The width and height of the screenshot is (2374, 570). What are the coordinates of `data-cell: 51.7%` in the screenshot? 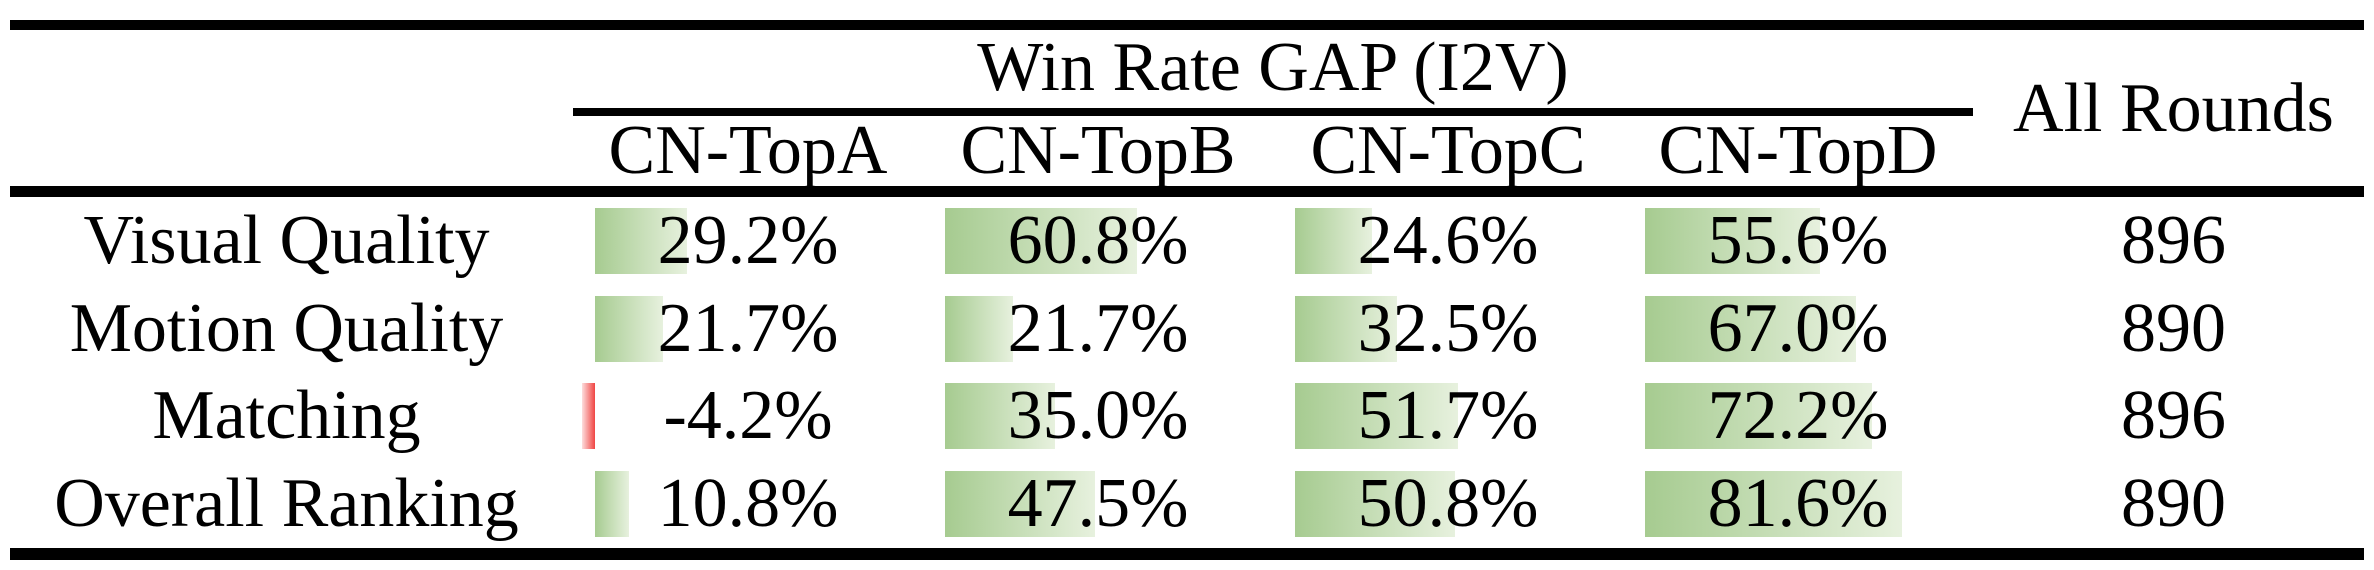 It's located at (1448, 417).